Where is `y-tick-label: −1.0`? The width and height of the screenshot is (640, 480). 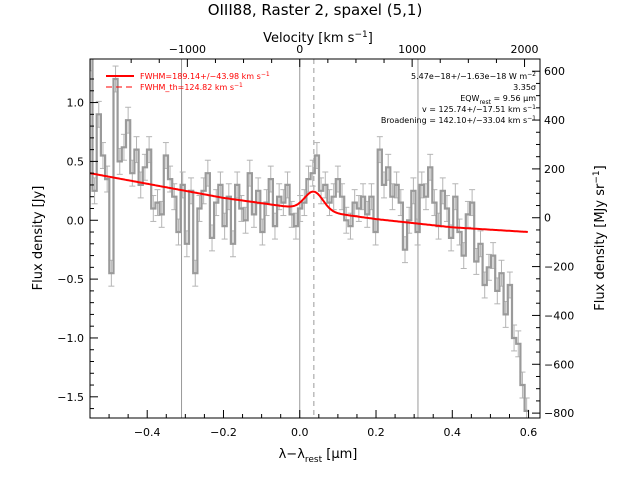
y-tick-label: −1.0 is located at coordinates (70, 338).